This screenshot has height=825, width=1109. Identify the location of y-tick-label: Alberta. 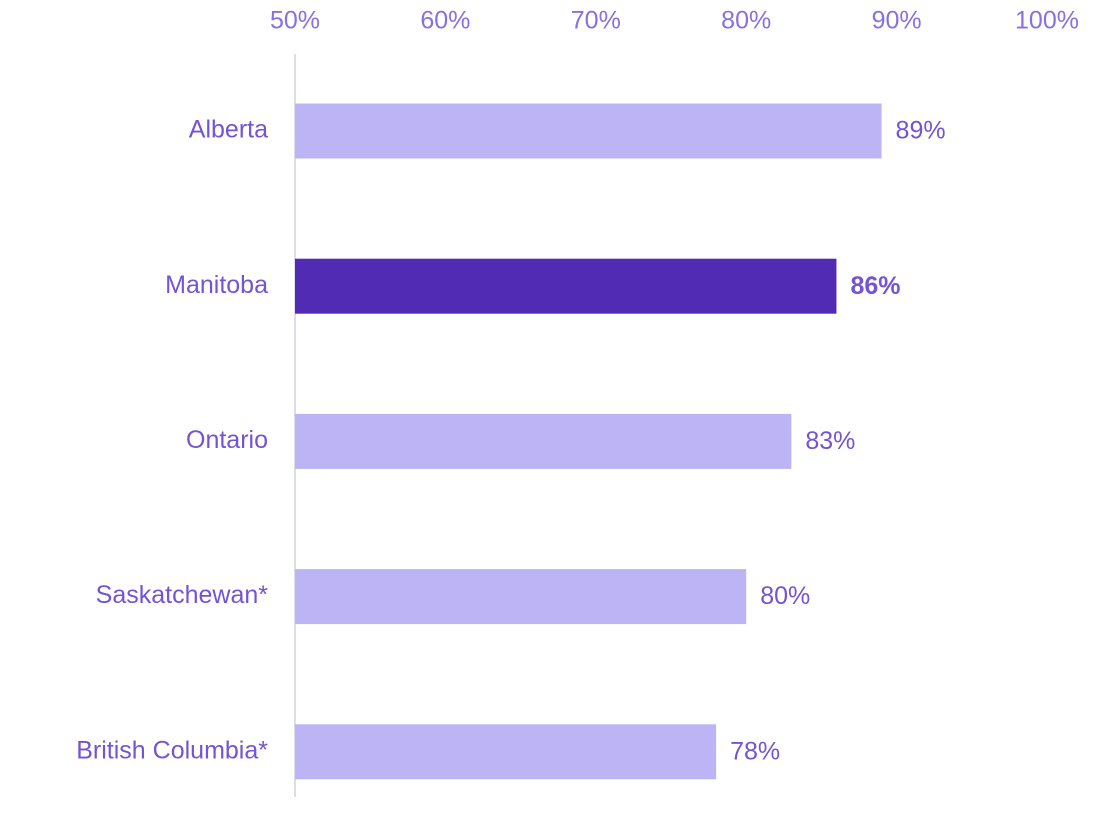
(228, 130).